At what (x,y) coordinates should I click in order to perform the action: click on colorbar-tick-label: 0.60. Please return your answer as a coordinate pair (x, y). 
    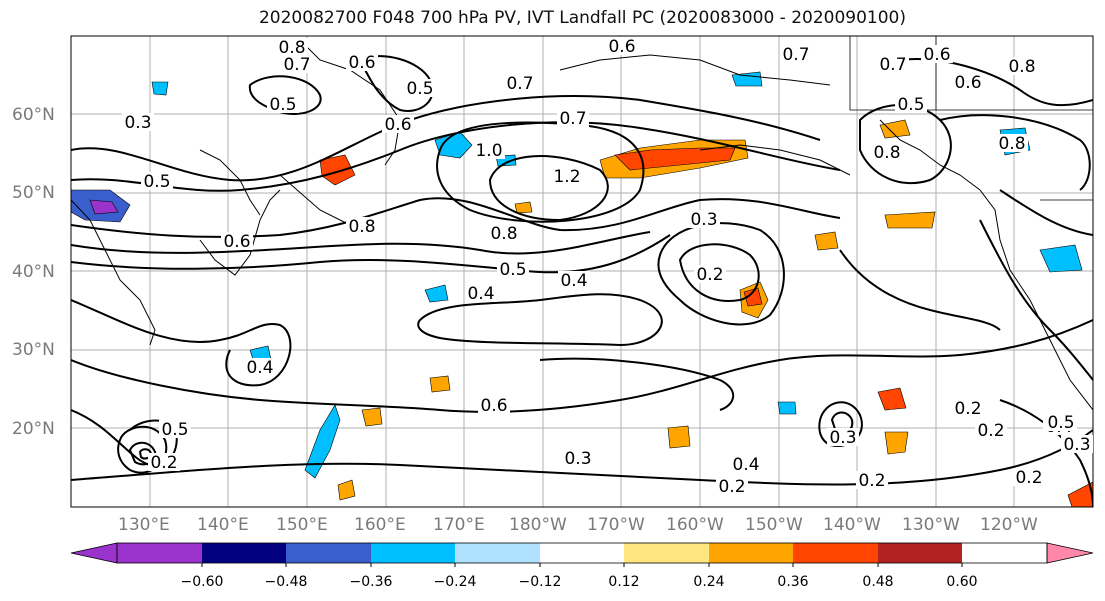
    Looking at the image, I should click on (962, 582).